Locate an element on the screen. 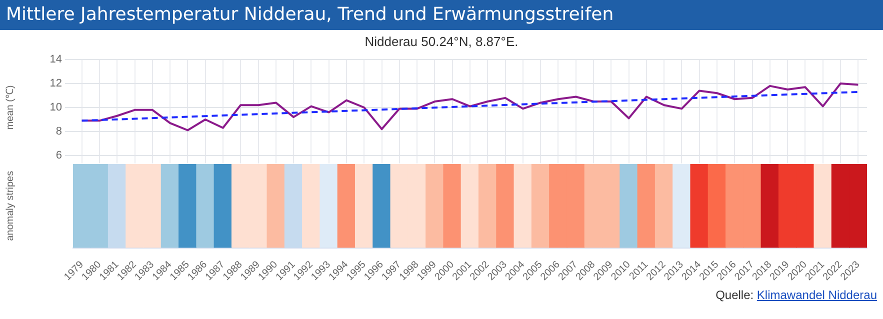 The height and width of the screenshot is (319, 883). chart-subtitle: Nidderau 50.24°N, 8.87°E. is located at coordinates (442, 41).